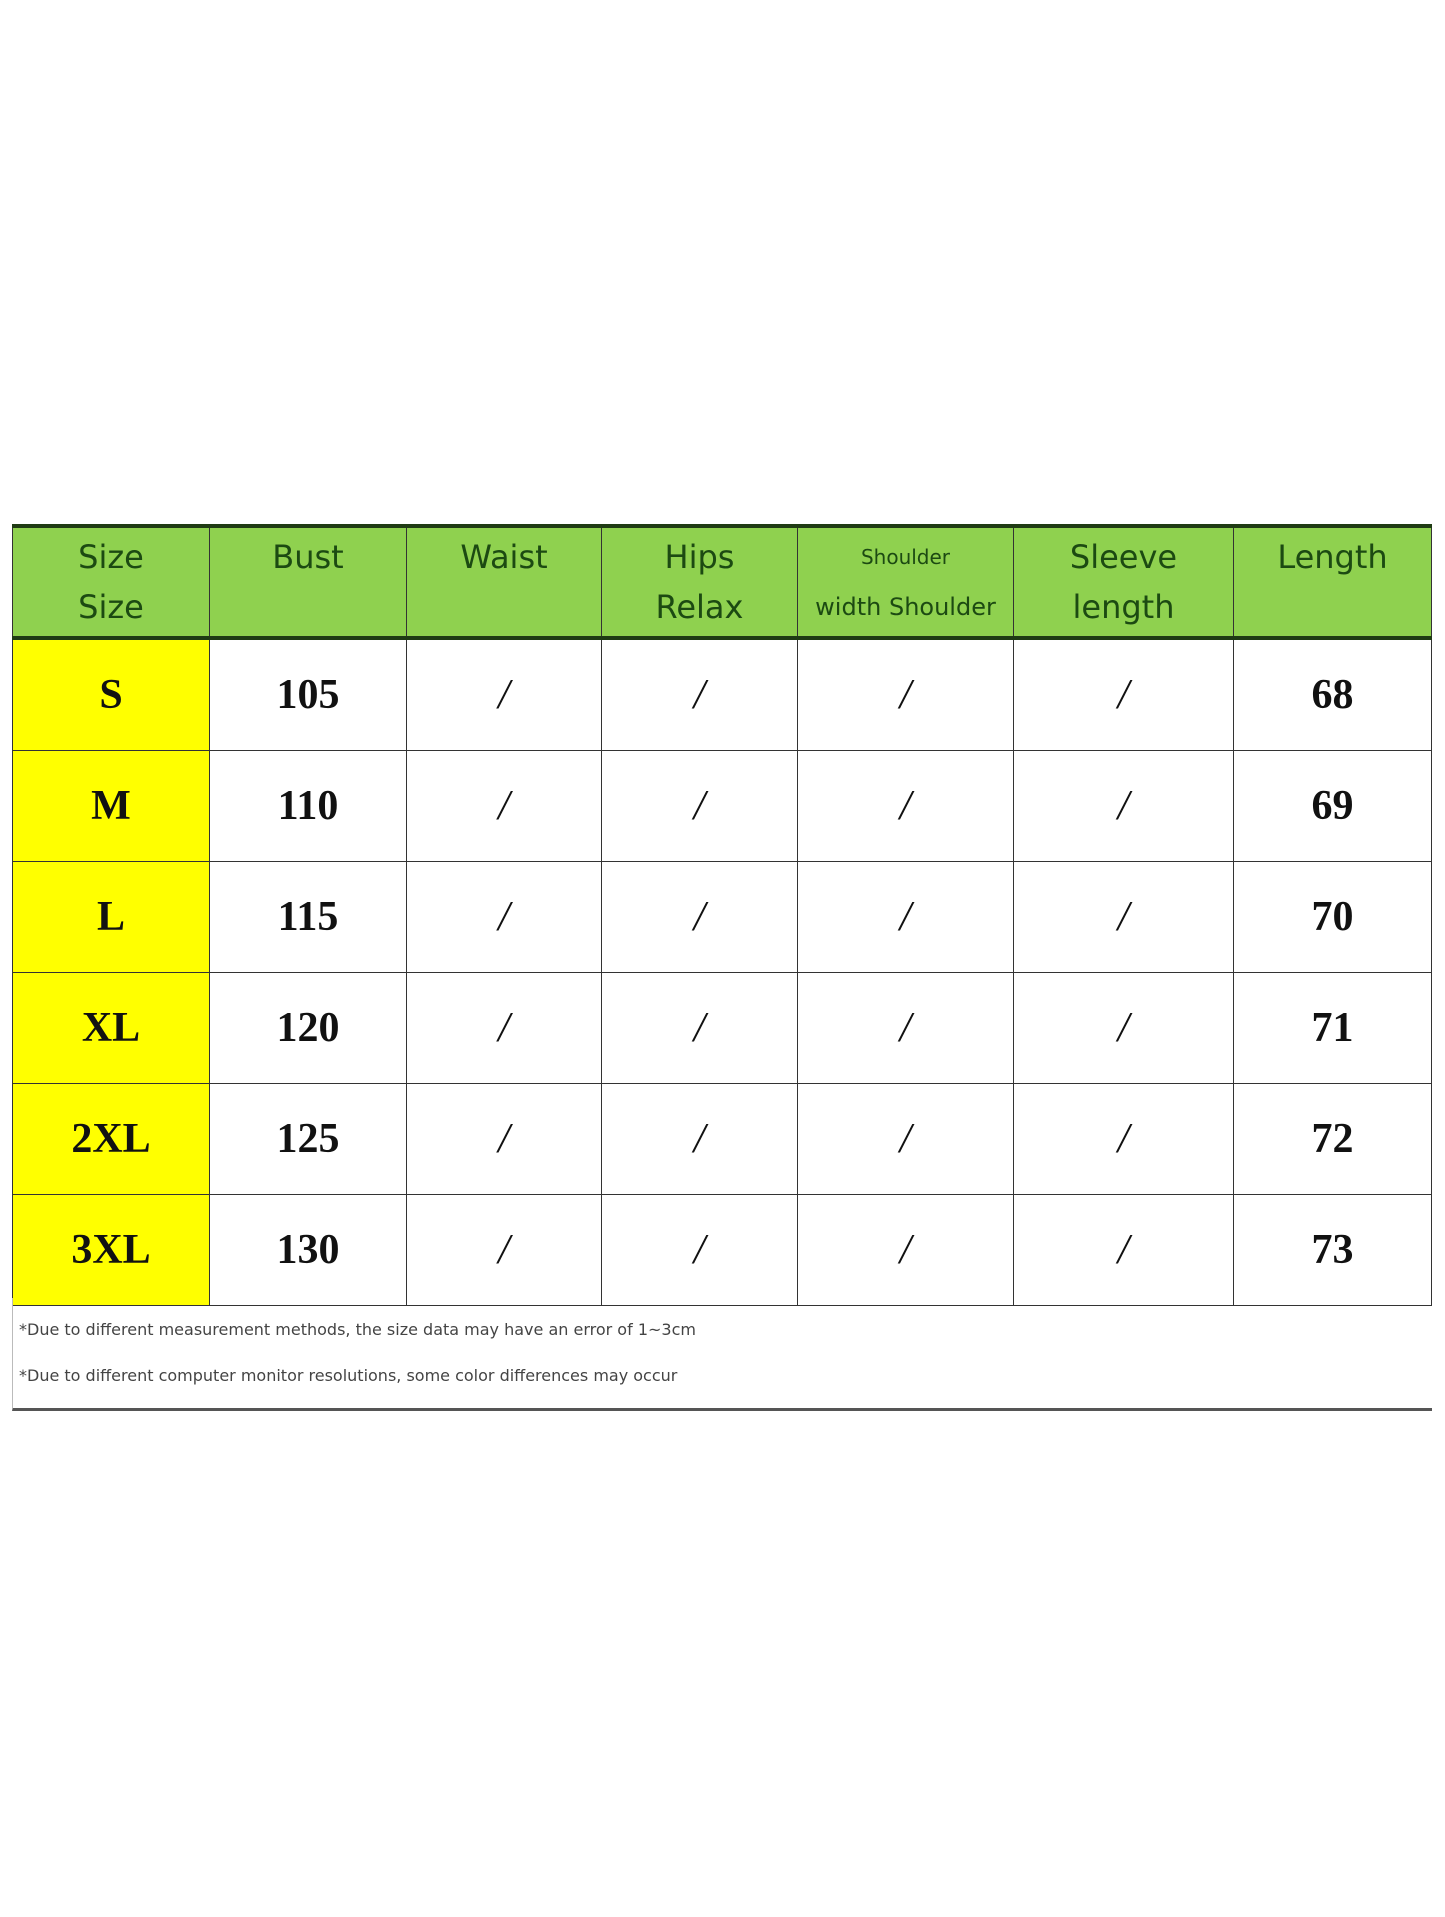 The height and width of the screenshot is (1917, 1445). I want to click on header-hips-line: Relax, so click(699, 607).